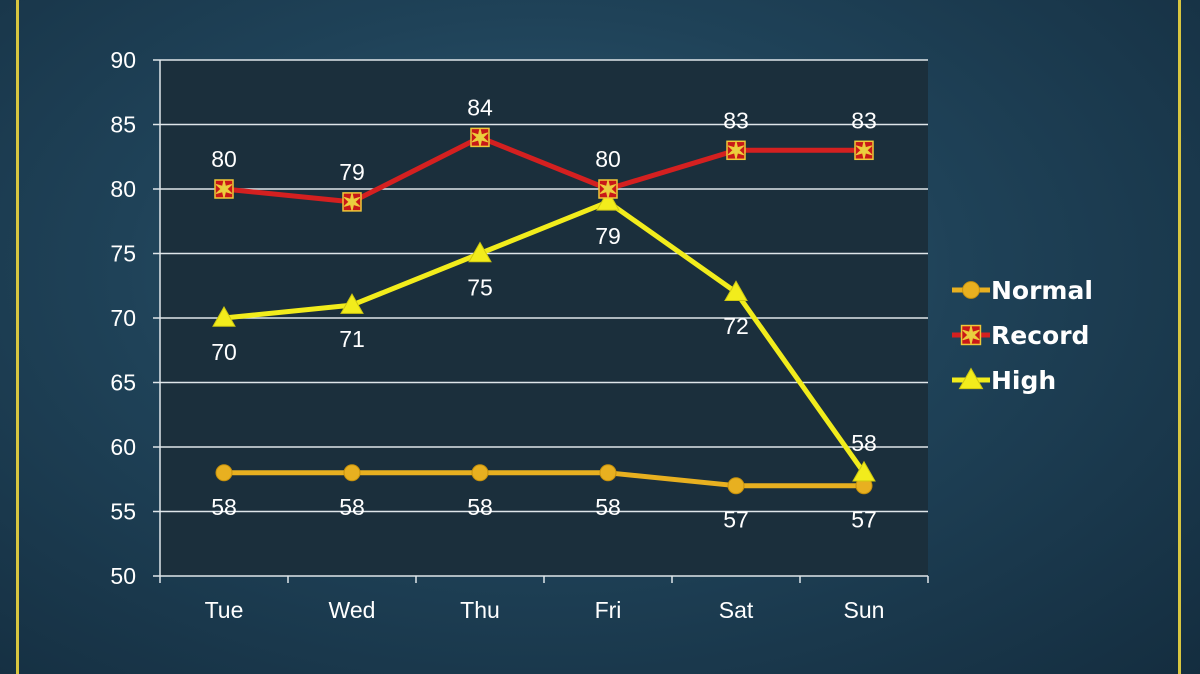  What do you see at coordinates (123, 254) in the screenshot?
I see `y-tick-label-75: 75` at bounding box center [123, 254].